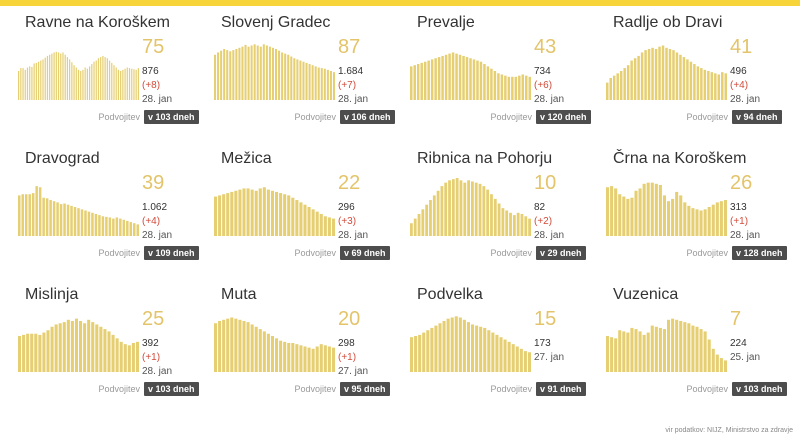  I want to click on total-cases: 224, so click(738, 343).